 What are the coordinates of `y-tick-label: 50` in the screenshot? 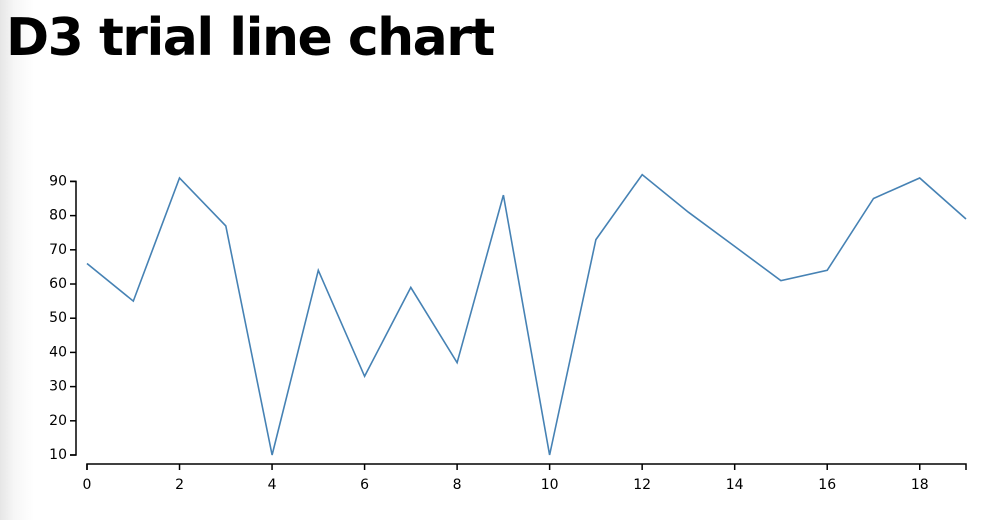 It's located at (58, 318).